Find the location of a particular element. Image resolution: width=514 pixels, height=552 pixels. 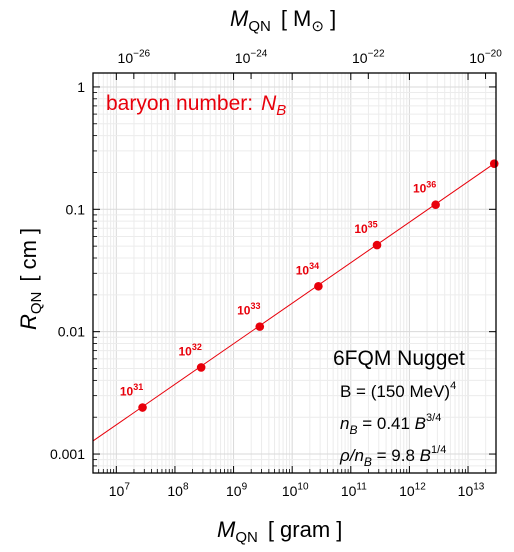

x-axis-title-main: M is located at coordinates (226, 529).